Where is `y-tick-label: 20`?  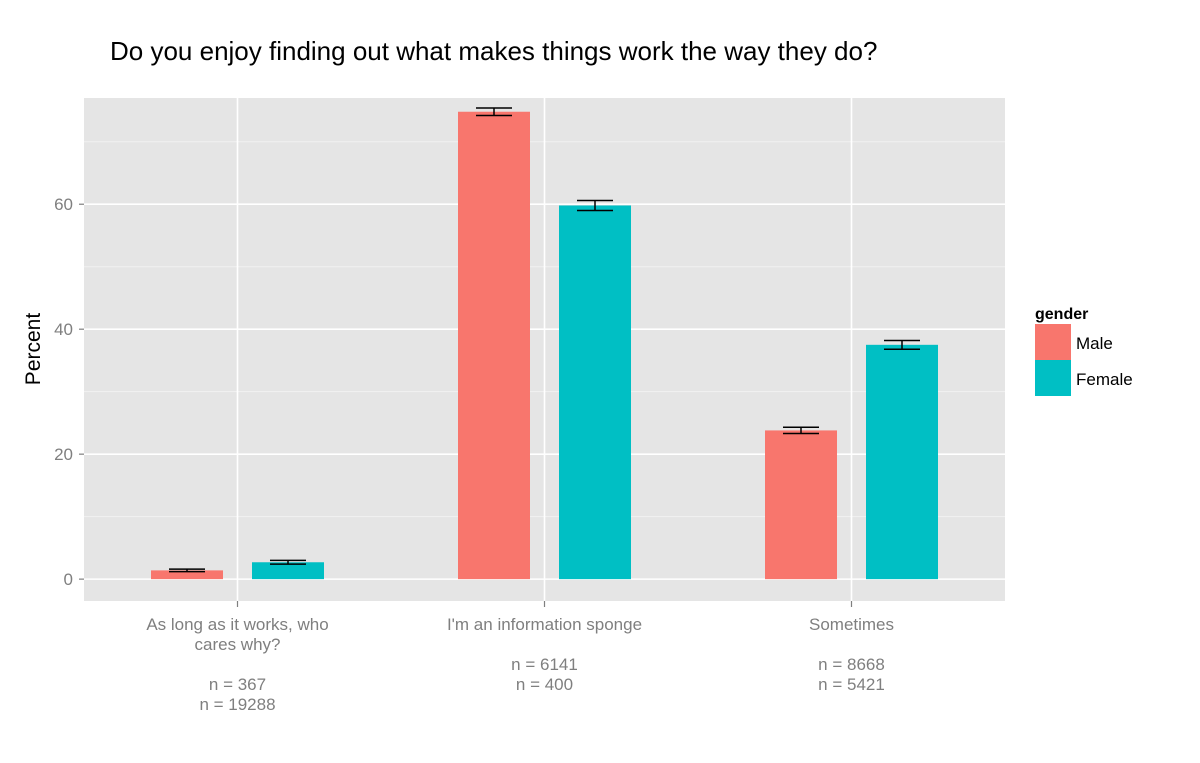 y-tick-label: 20 is located at coordinates (63, 454).